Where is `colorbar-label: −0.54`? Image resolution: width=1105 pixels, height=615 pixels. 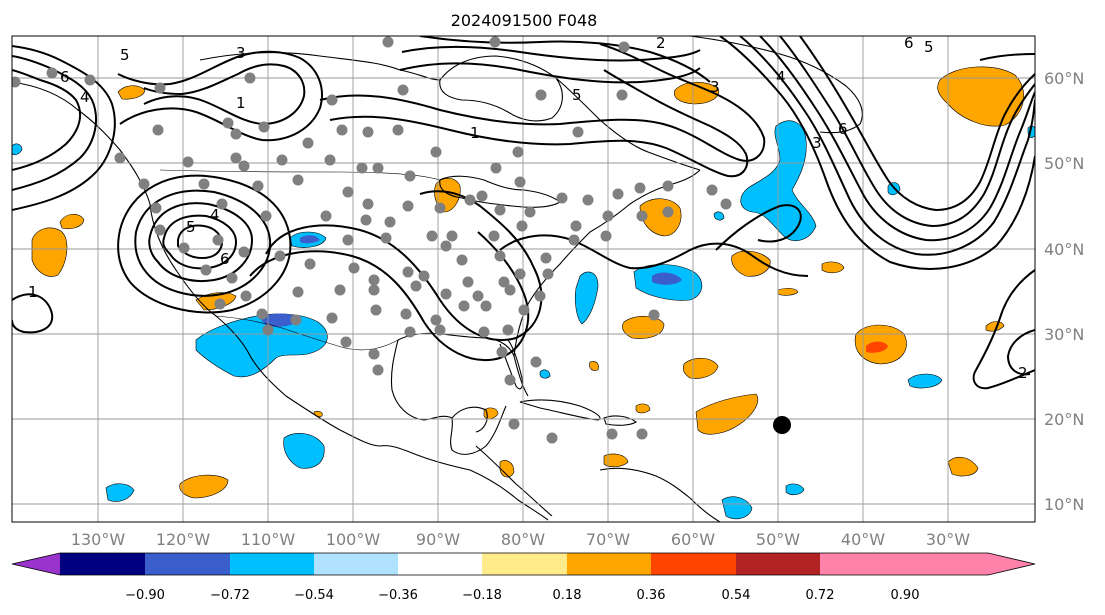 colorbar-label: −0.54 is located at coordinates (314, 595).